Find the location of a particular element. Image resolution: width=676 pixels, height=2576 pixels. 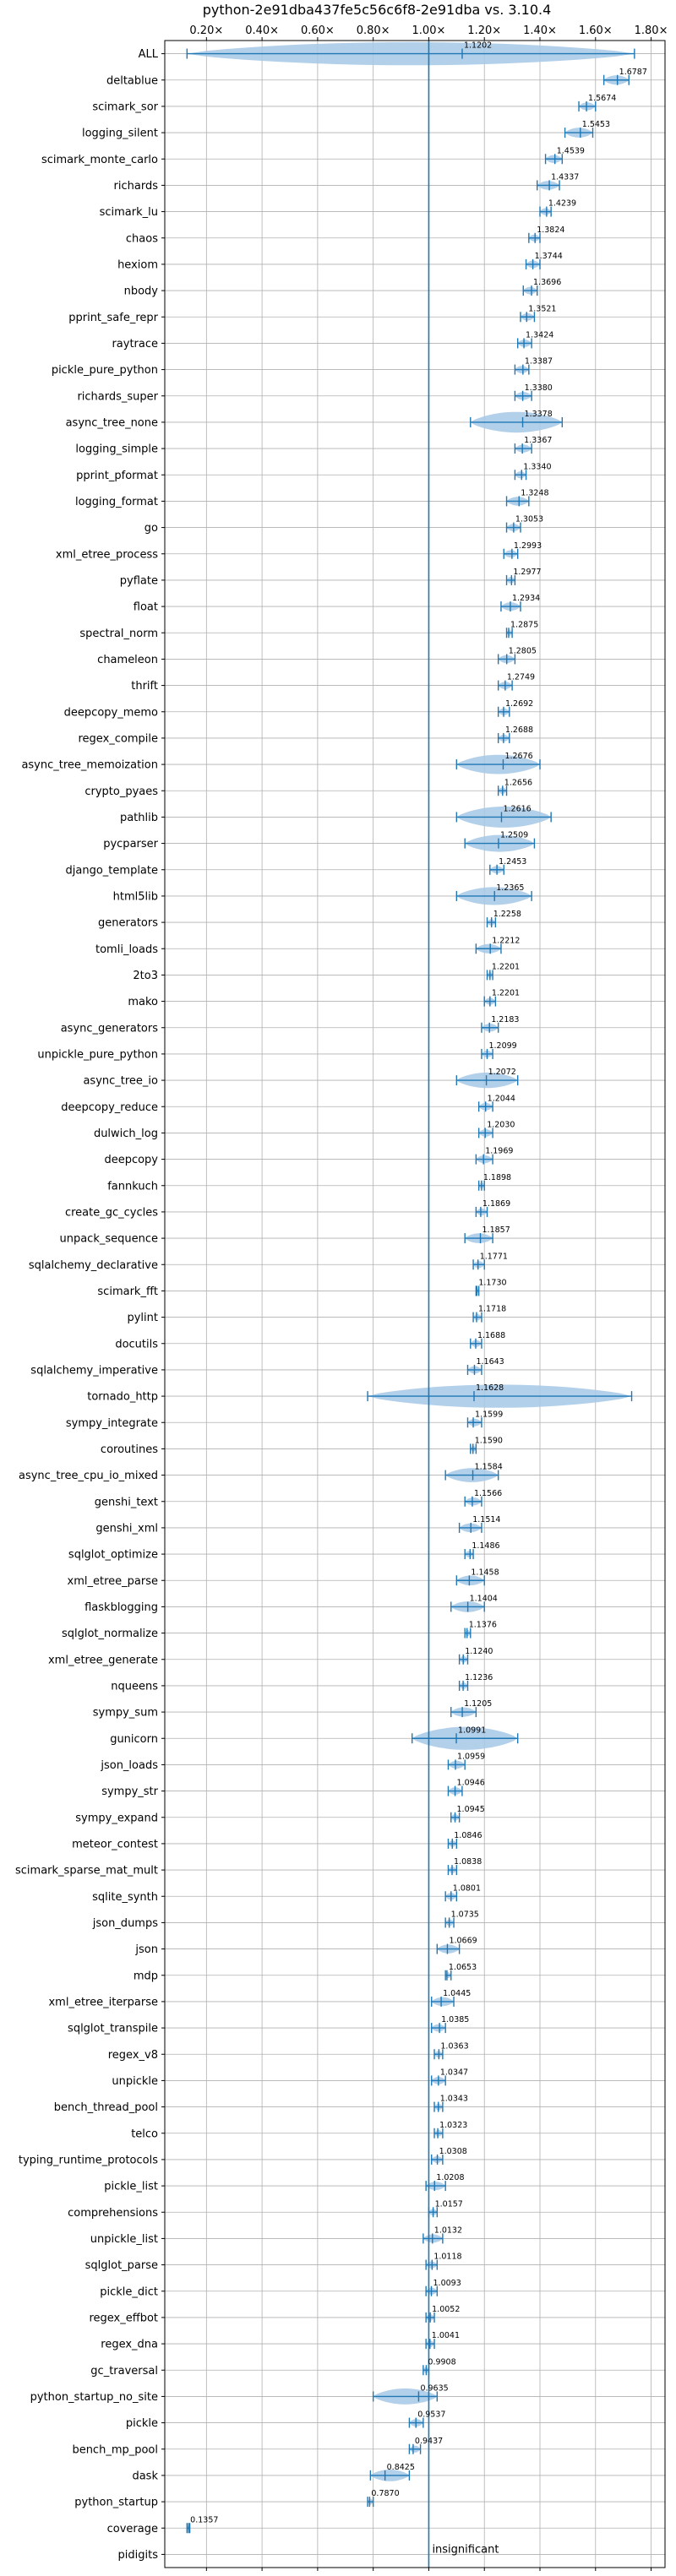

category-label: richards is located at coordinates (136, 186).